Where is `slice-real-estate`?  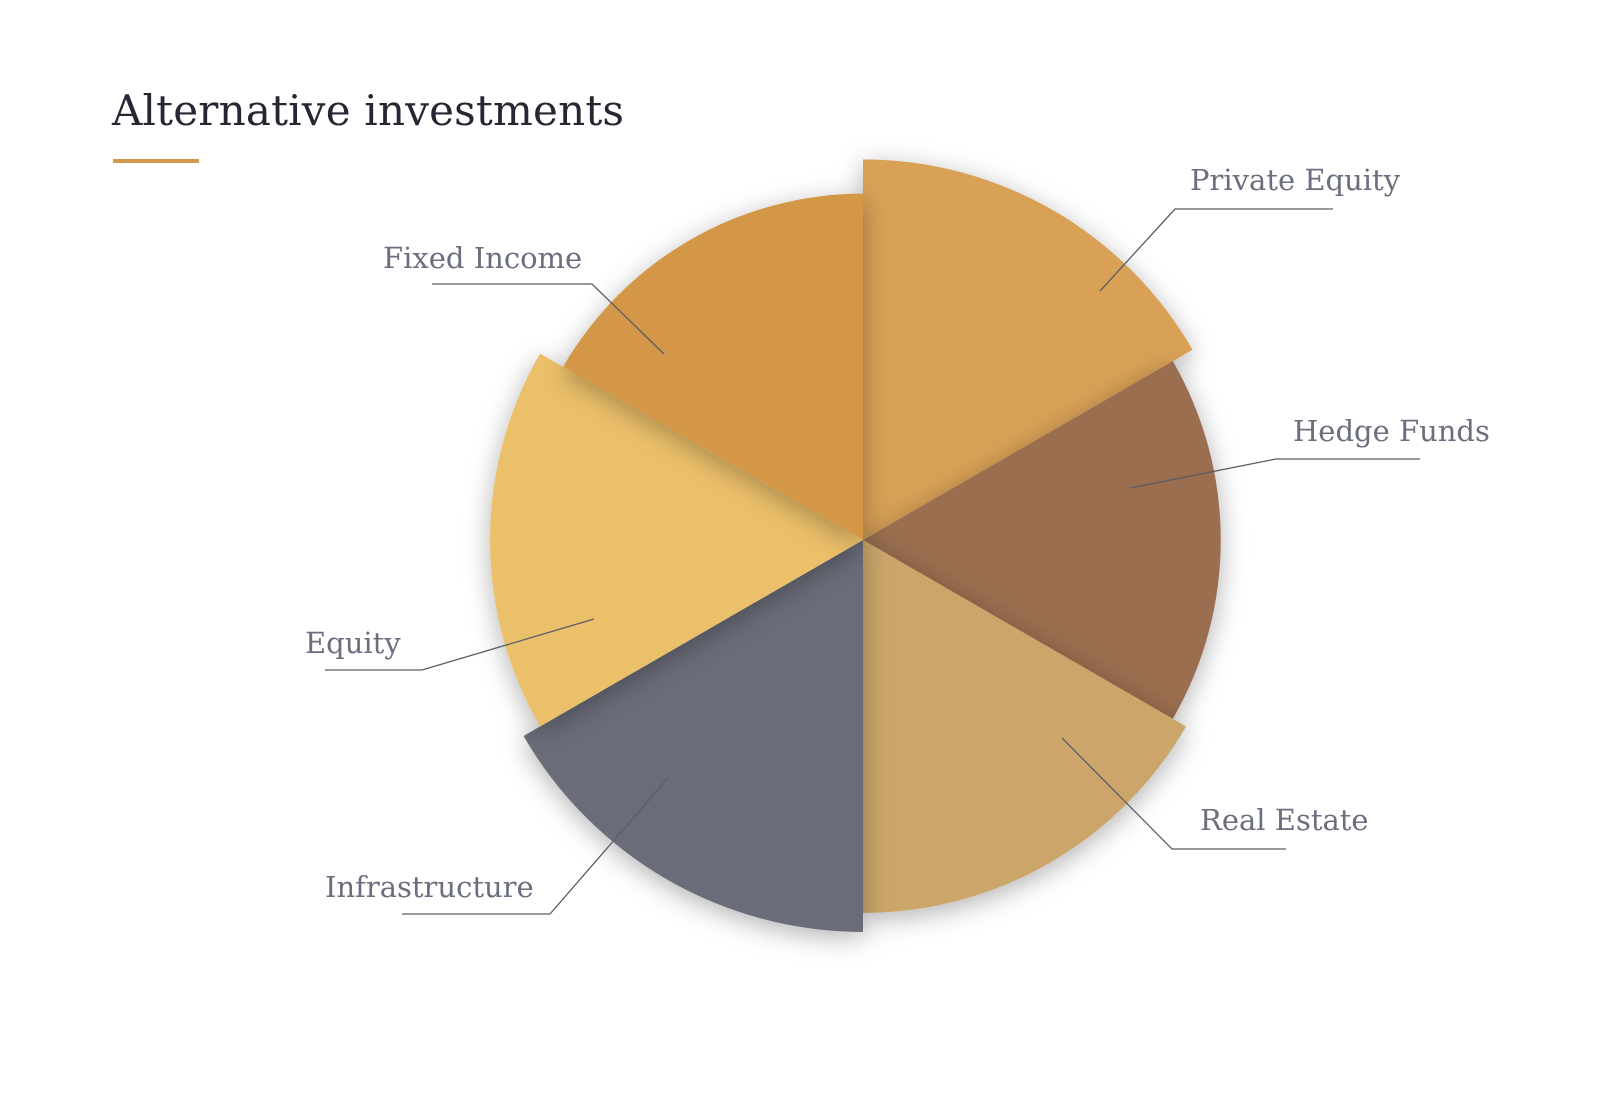 slice-real-estate is located at coordinates (1024, 726).